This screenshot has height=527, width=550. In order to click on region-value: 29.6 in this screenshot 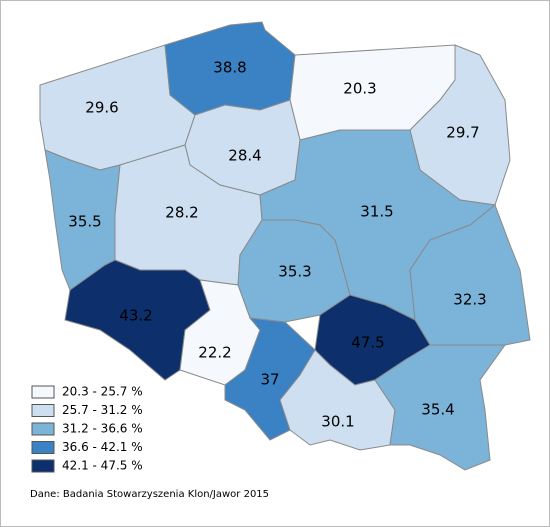, I will do `click(101, 108)`.